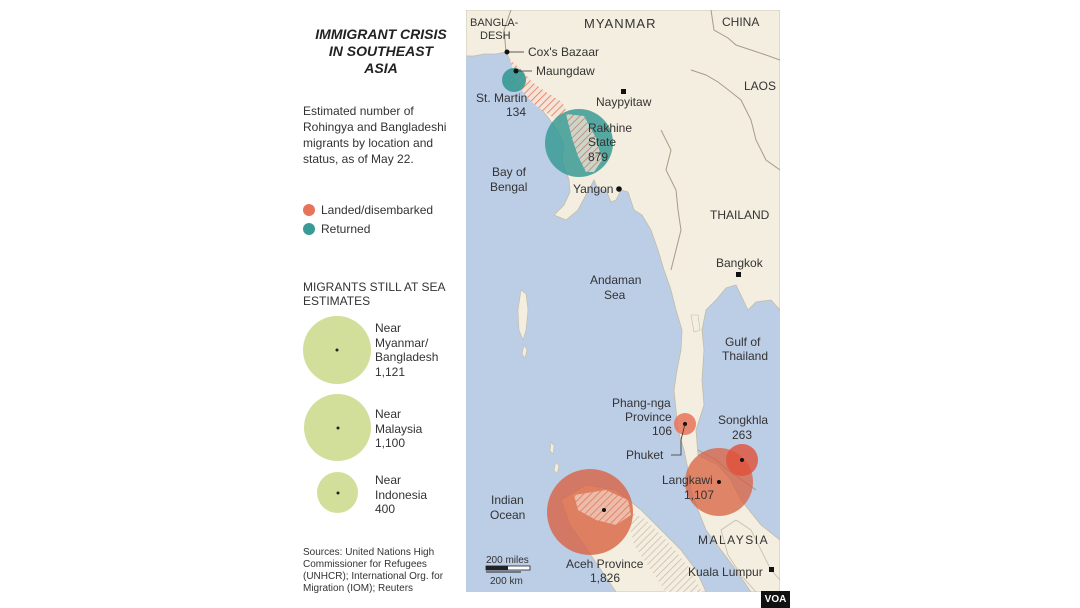  I want to click on label-bay-1: Bay of, so click(509, 172).